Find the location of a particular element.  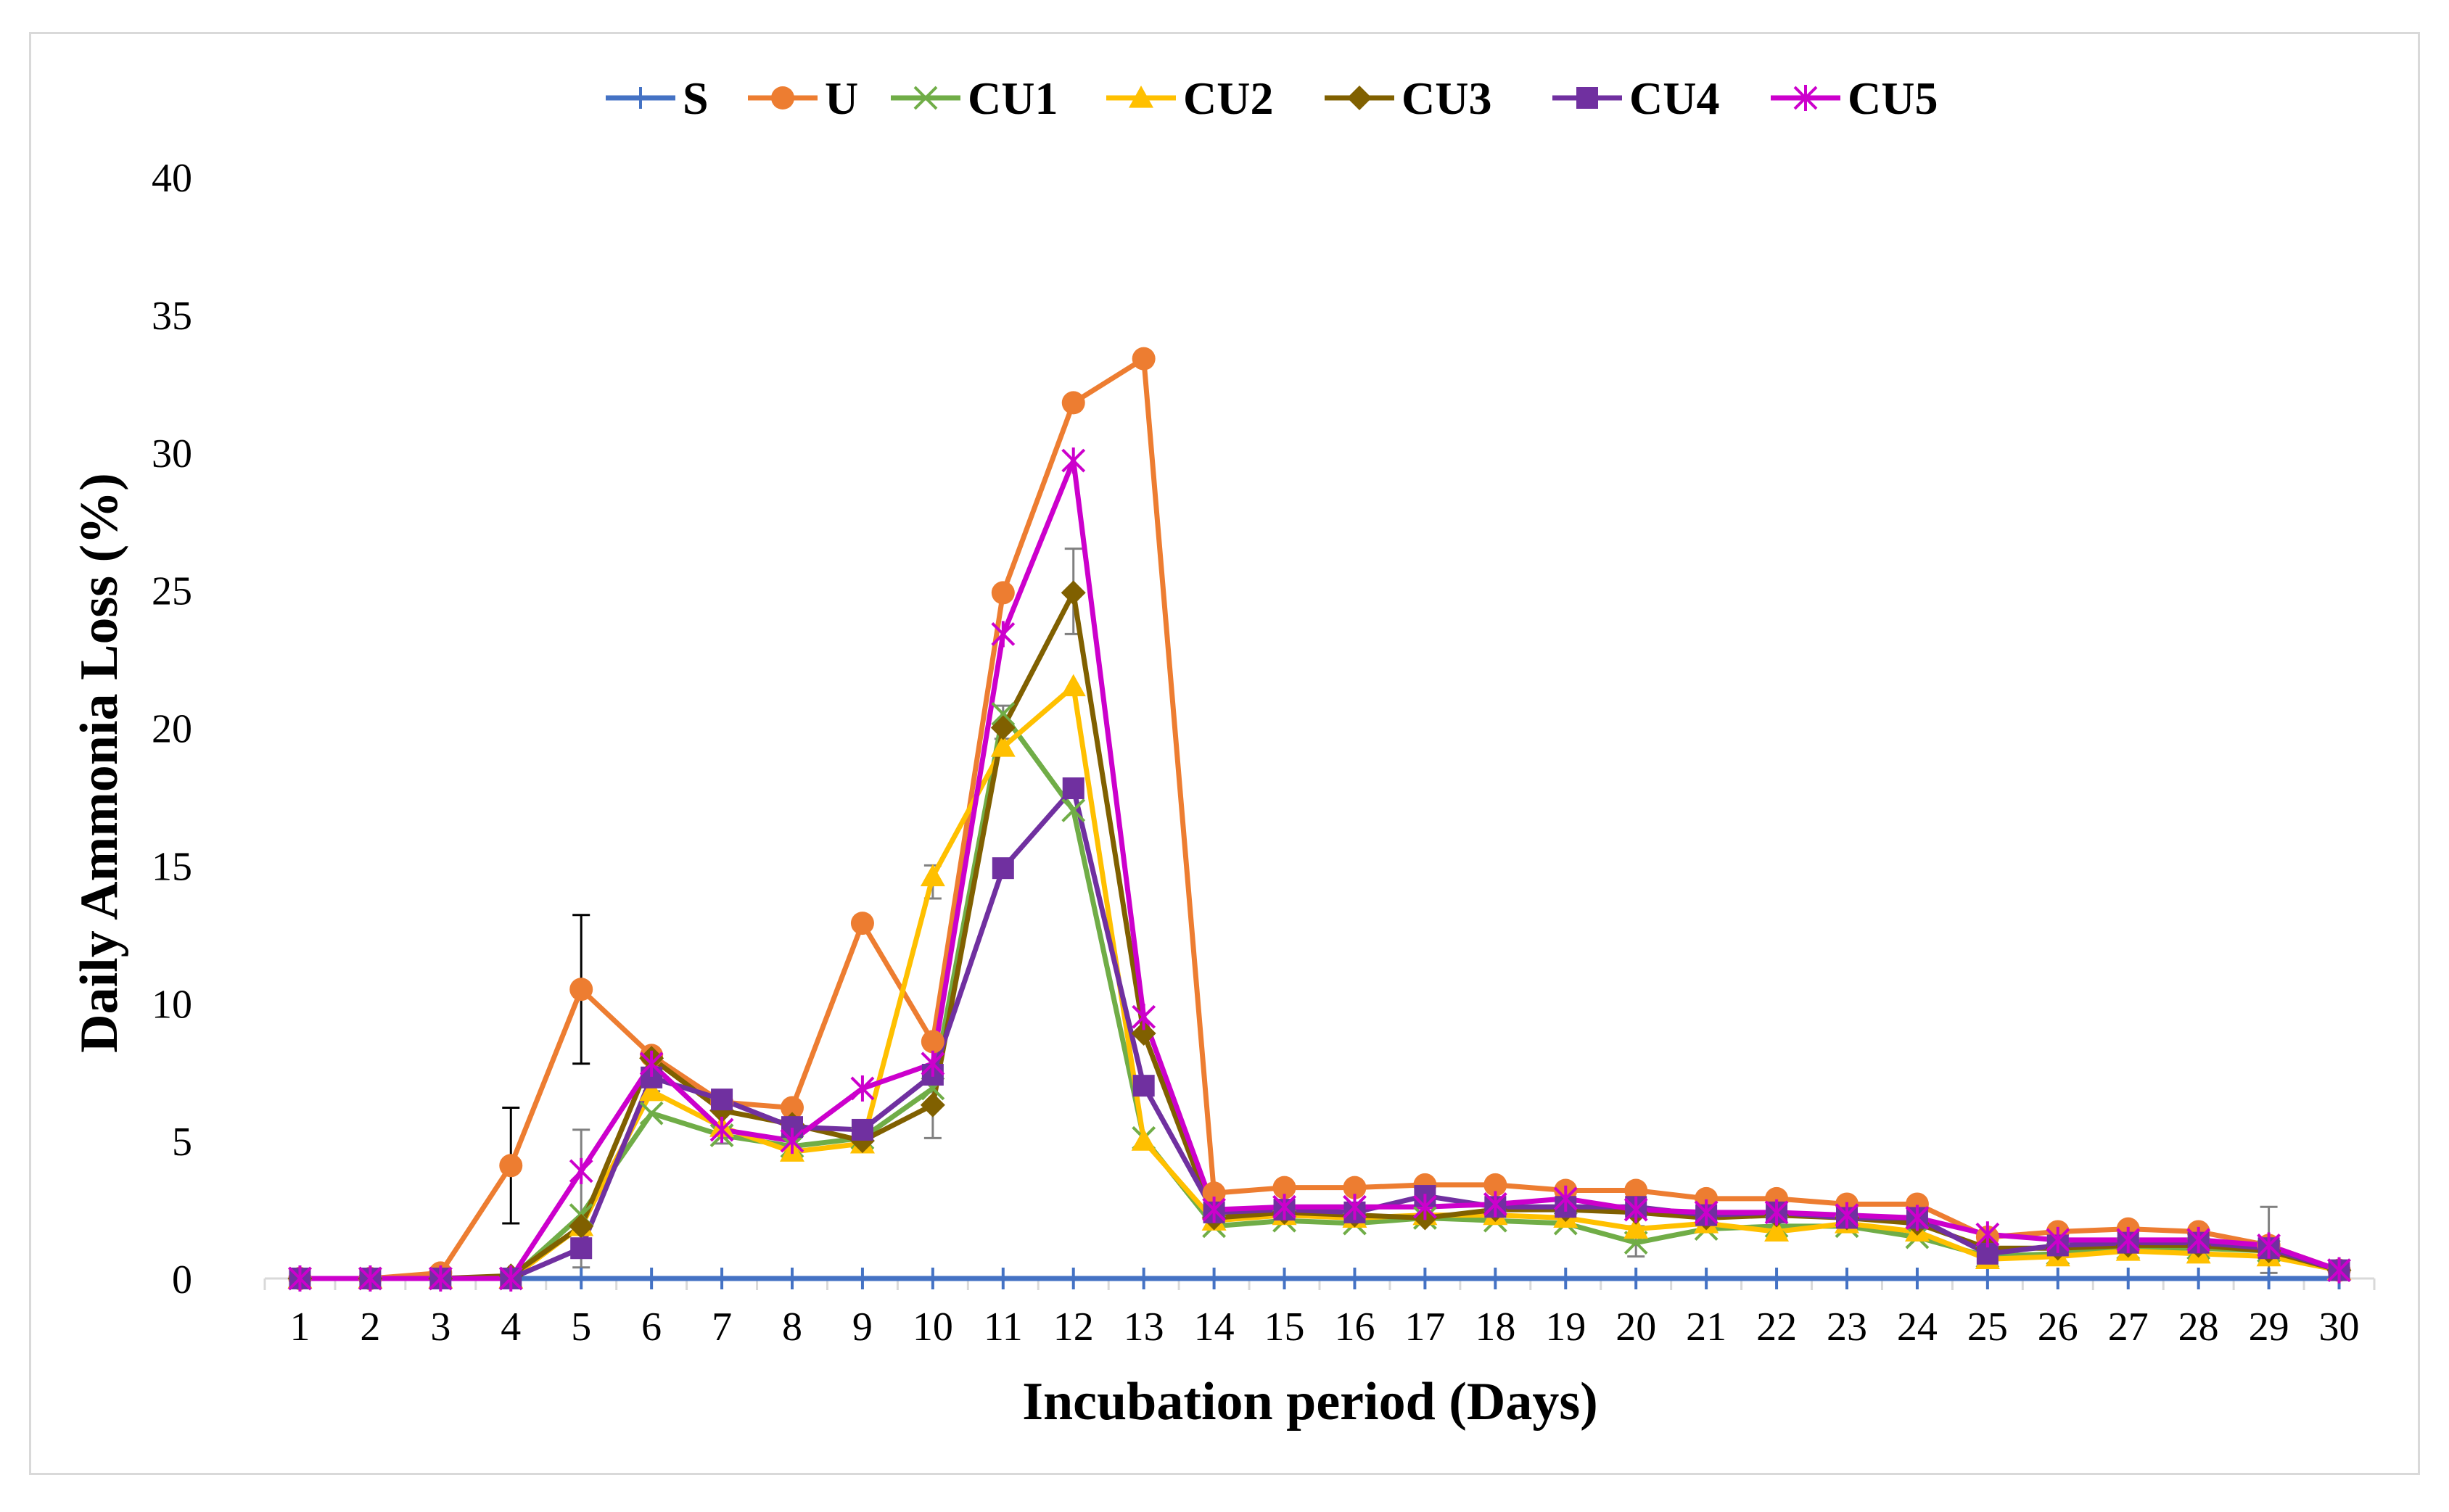

legend-marker-cu1 is located at coordinates (925, 98).